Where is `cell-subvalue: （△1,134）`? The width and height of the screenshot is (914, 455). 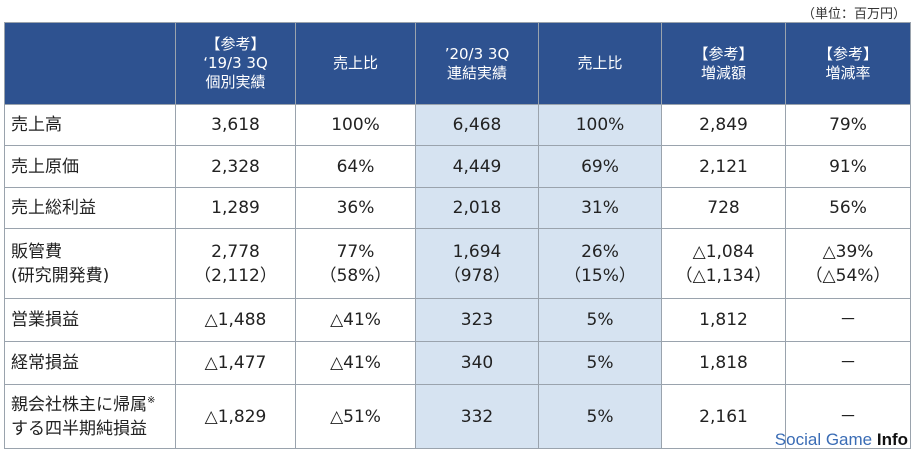
cell-subvalue: （△1,134） is located at coordinates (723, 275).